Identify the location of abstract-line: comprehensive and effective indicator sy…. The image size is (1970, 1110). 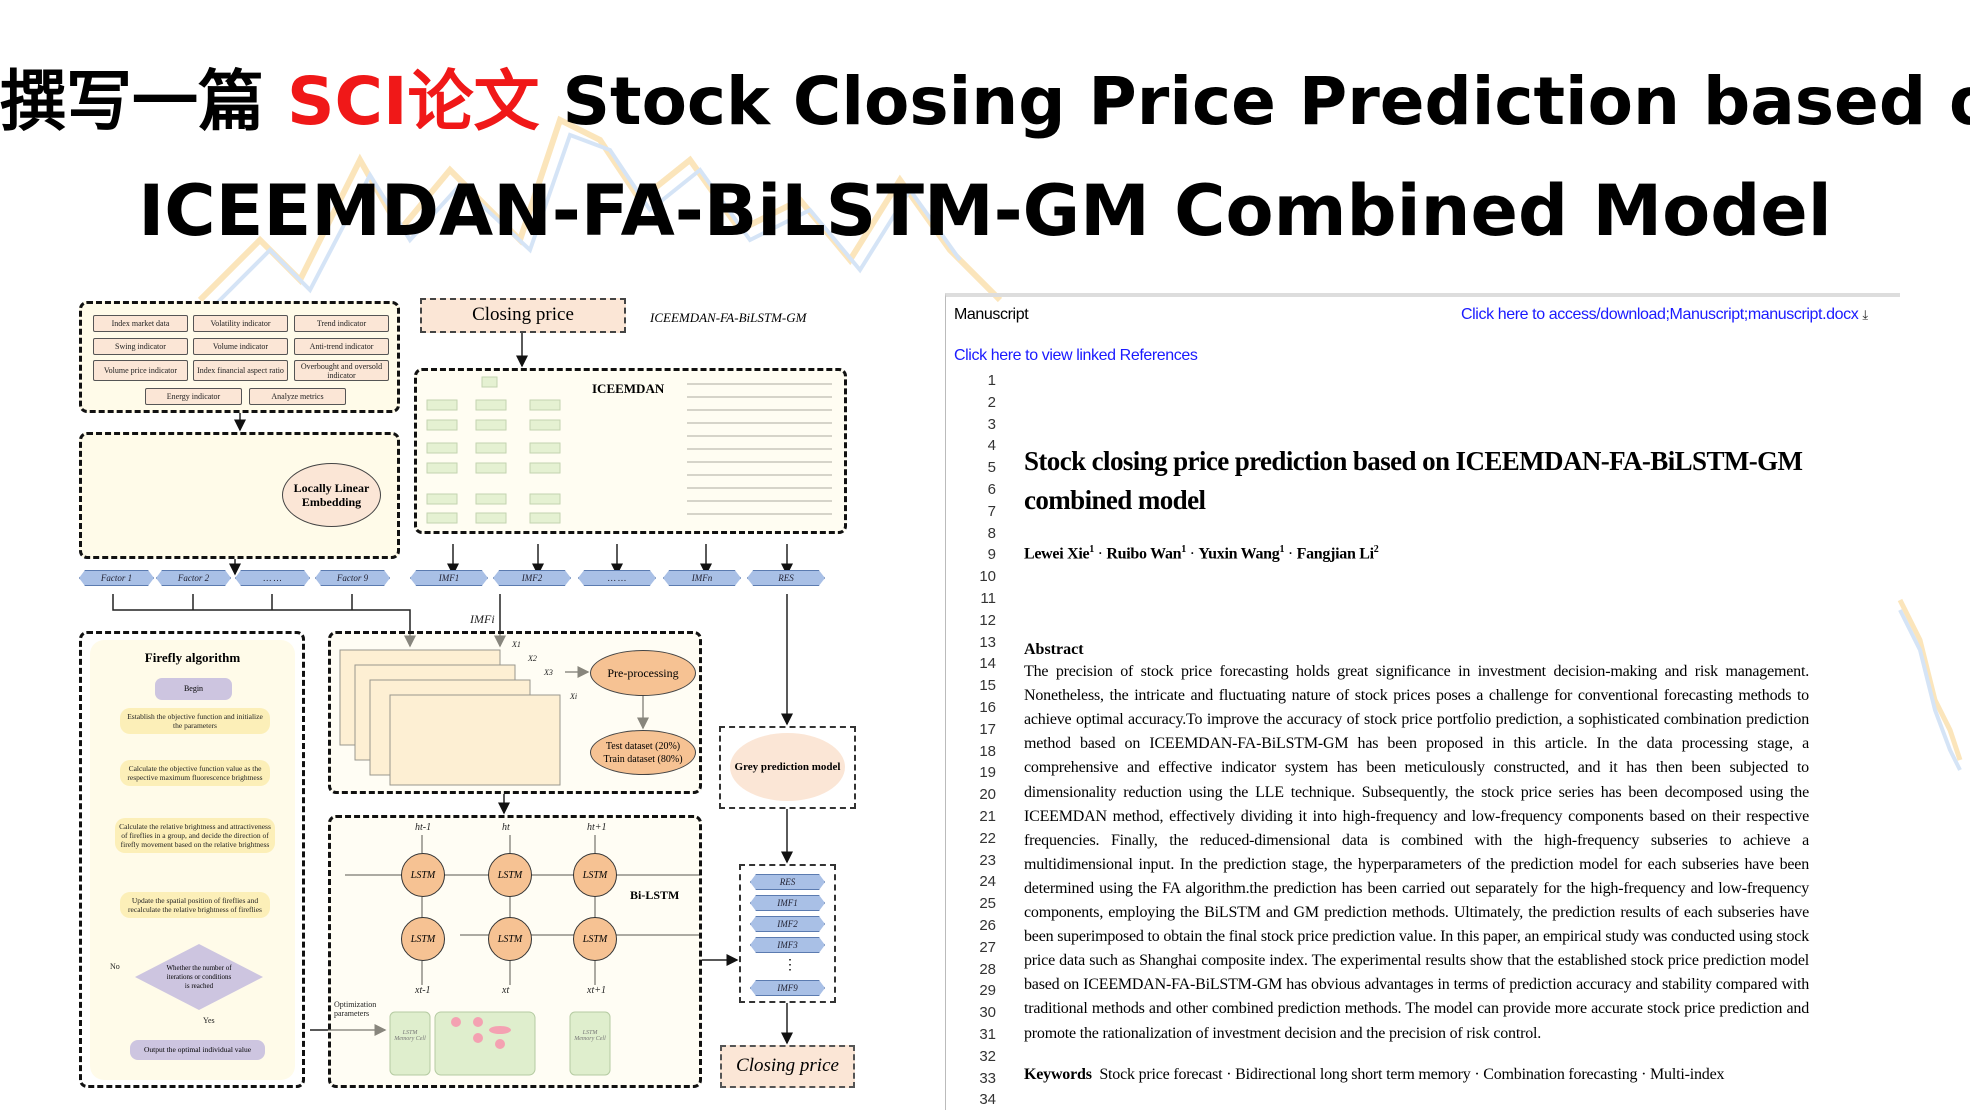
(1416, 768).